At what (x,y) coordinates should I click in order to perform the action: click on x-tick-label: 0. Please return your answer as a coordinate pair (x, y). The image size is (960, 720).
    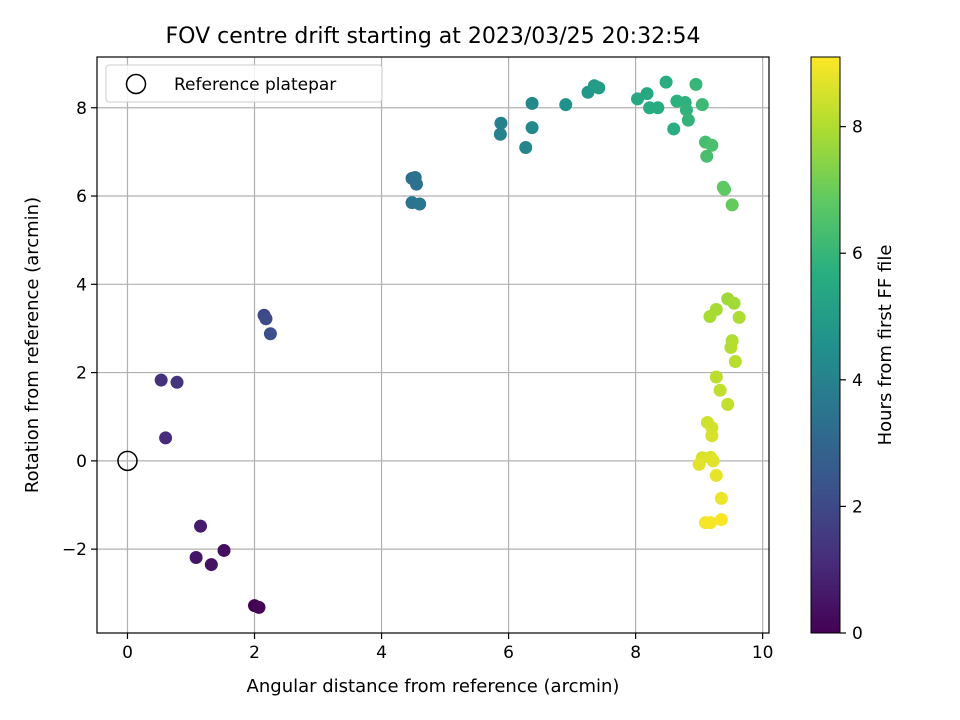
    Looking at the image, I should click on (127, 653).